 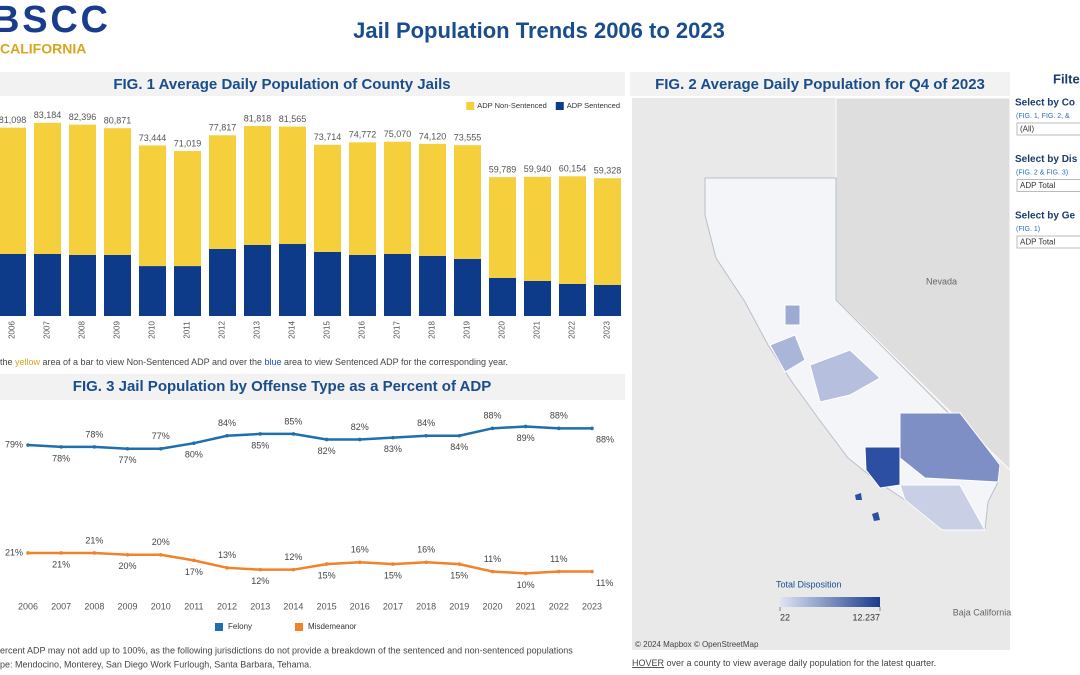 I want to click on total-label: 81,098, so click(x=13, y=120).